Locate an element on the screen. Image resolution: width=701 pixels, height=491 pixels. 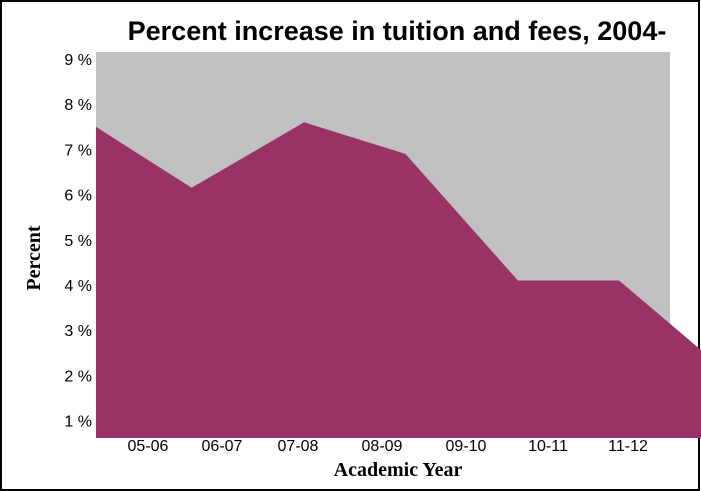
y-tick-label: 5 % is located at coordinates (78, 241).